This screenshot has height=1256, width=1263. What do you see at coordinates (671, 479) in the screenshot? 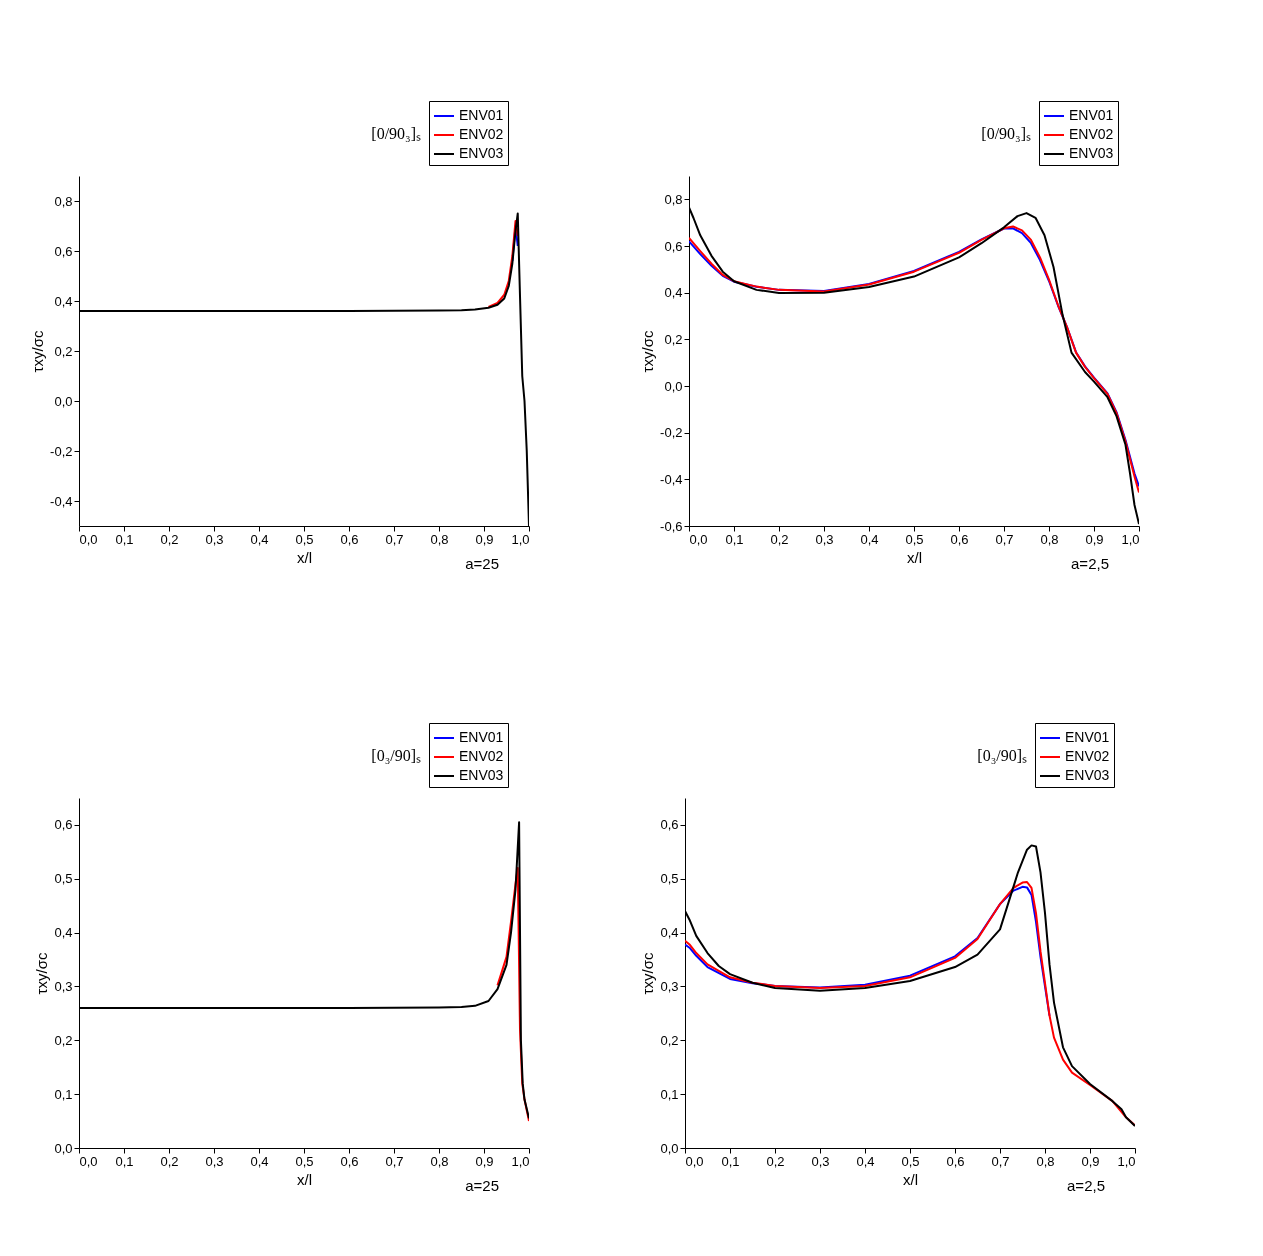
I see `y-tick-label: -0,4` at bounding box center [671, 479].